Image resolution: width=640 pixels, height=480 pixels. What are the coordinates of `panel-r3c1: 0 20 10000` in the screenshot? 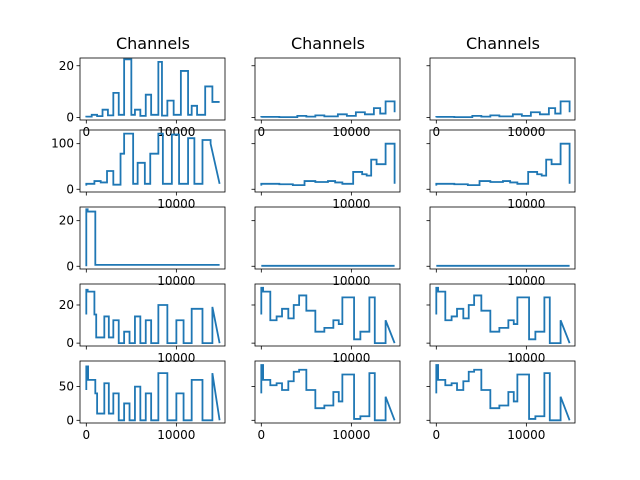 It's located at (142, 247).